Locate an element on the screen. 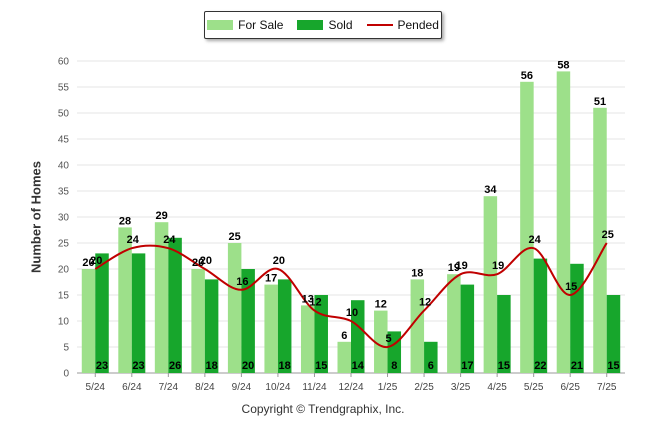 The image size is (646, 434). for-sale-value-label: 28 is located at coordinates (125, 221).